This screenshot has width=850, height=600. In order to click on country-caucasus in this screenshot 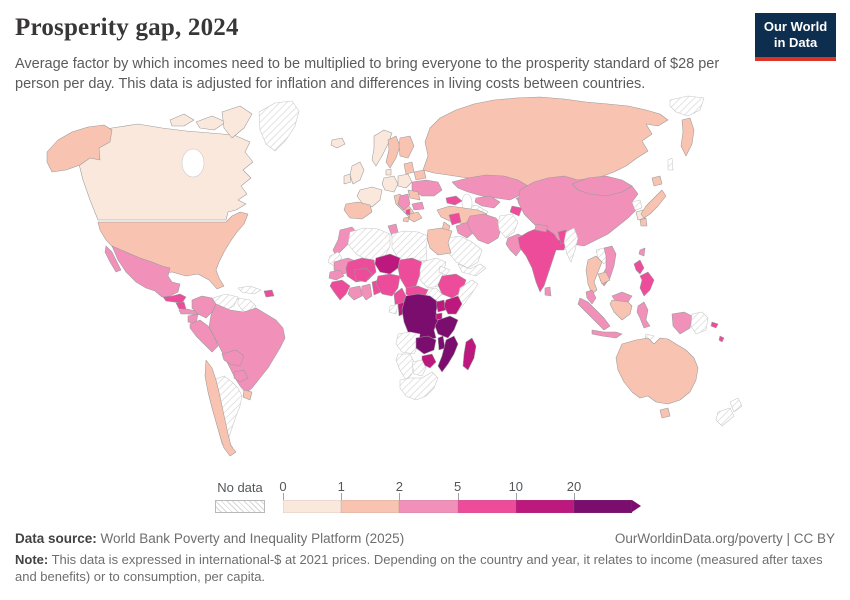, I will do `click(454, 200)`.